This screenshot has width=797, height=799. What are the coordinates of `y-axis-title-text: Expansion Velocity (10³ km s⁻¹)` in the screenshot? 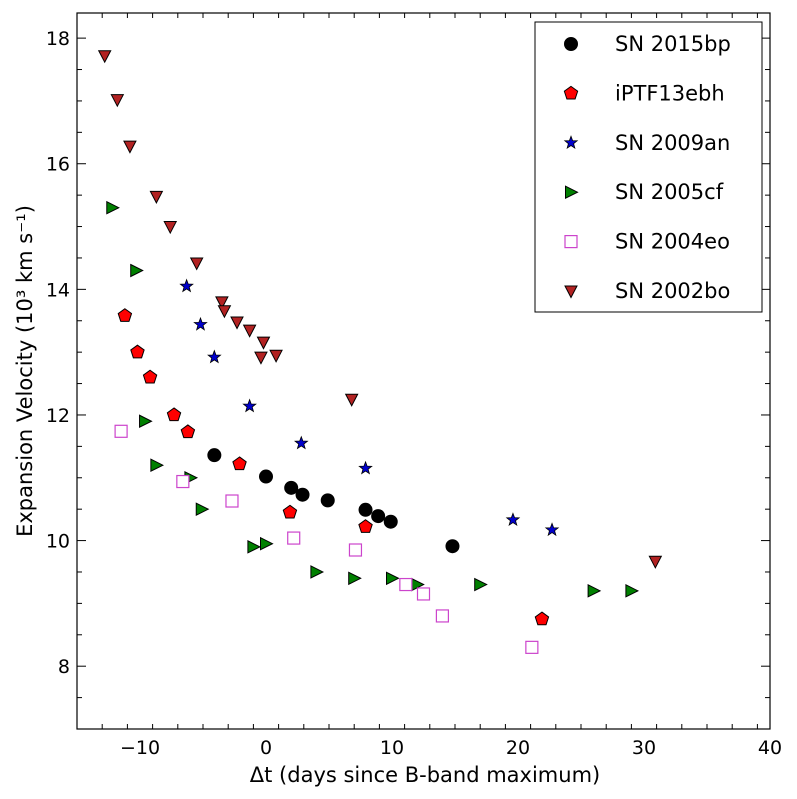 It's located at (25, 371).